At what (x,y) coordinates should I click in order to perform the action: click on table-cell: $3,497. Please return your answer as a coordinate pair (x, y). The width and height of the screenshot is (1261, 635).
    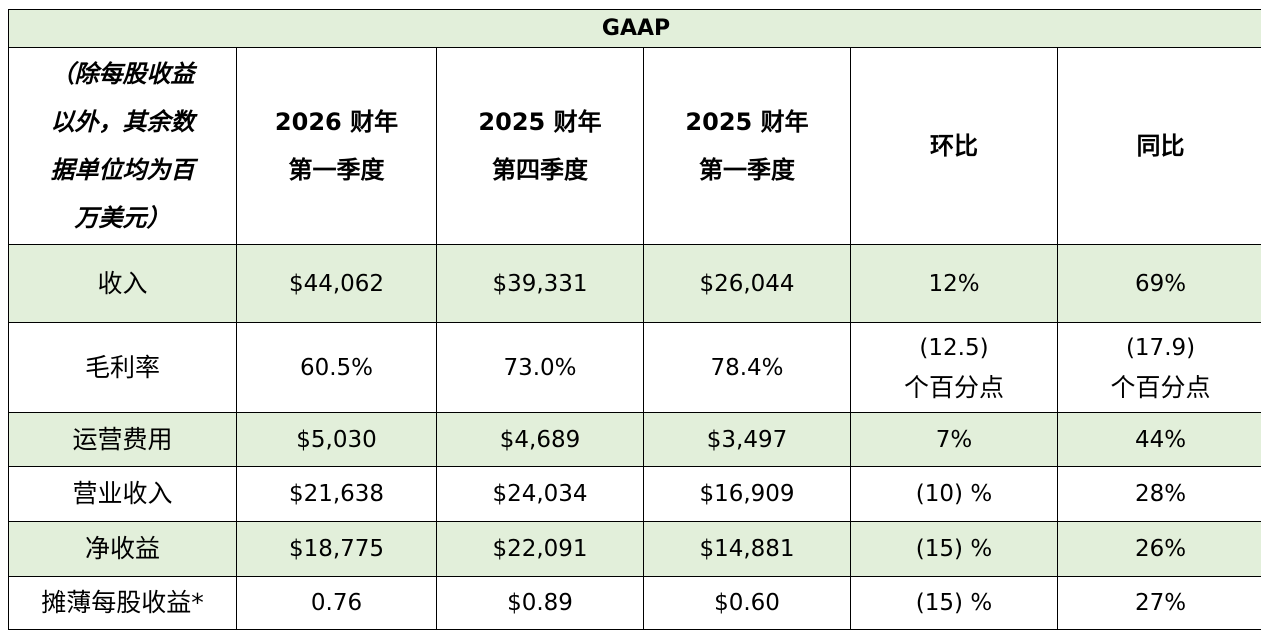
    Looking at the image, I should click on (747, 439).